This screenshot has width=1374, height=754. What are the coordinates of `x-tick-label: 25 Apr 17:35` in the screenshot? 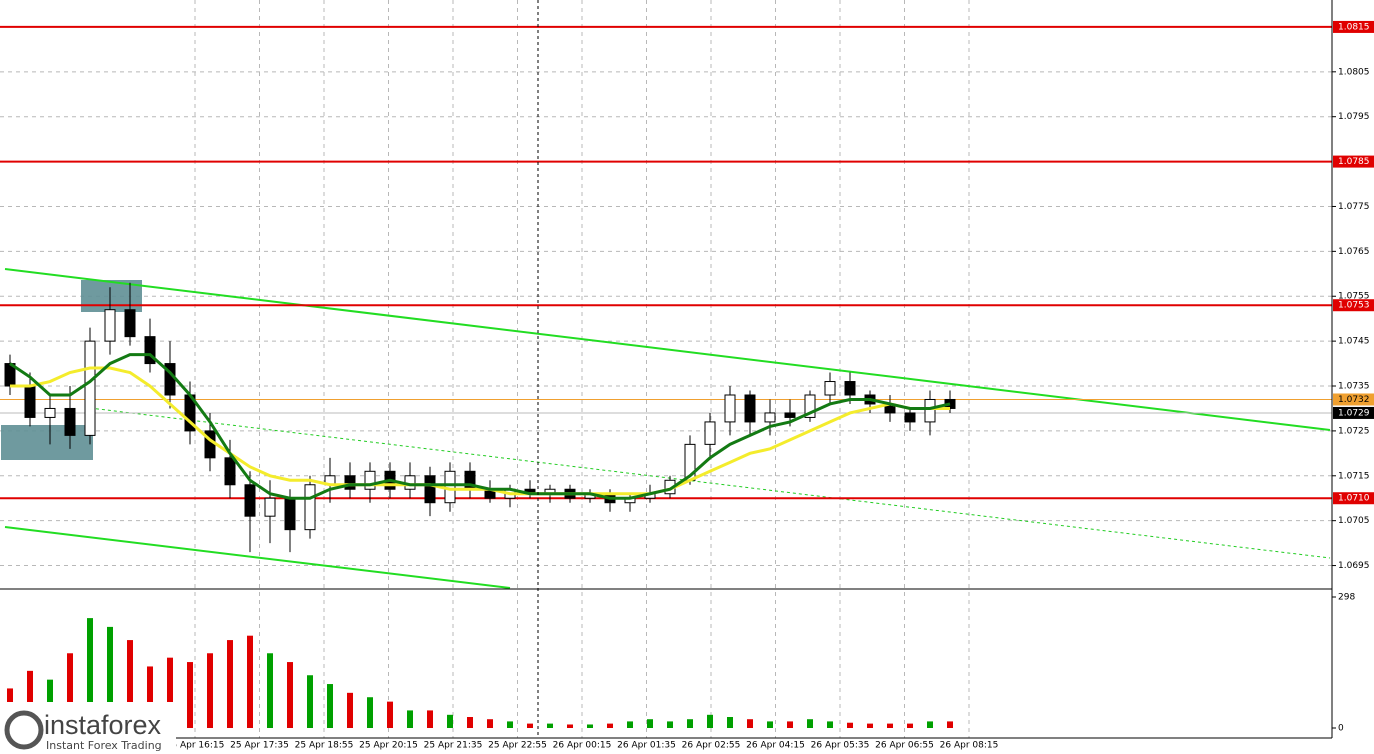 It's located at (259, 746).